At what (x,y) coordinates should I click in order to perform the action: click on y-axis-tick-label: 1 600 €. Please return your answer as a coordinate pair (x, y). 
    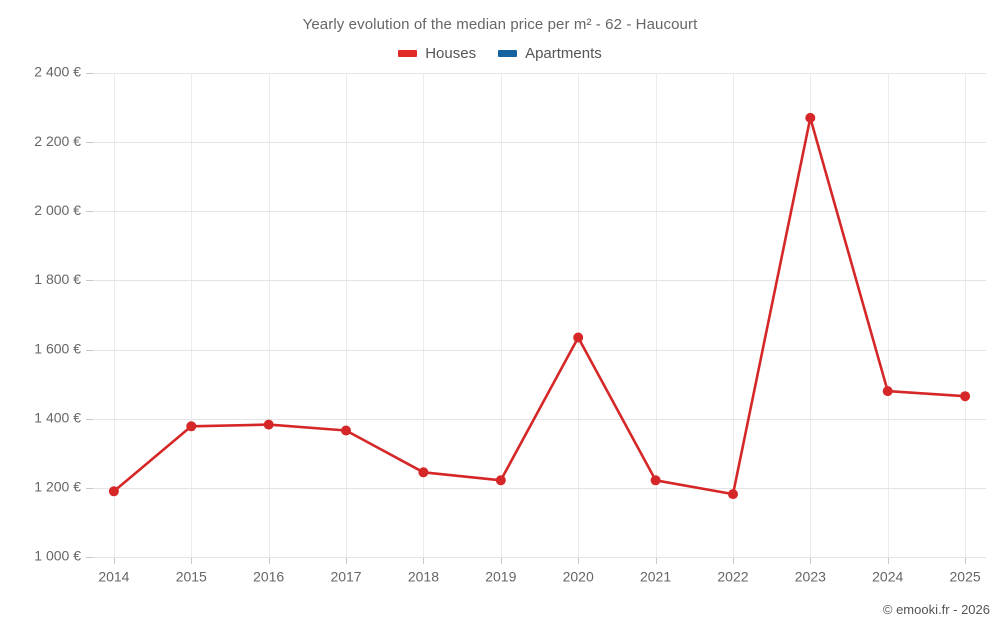
    Looking at the image, I should click on (57, 348).